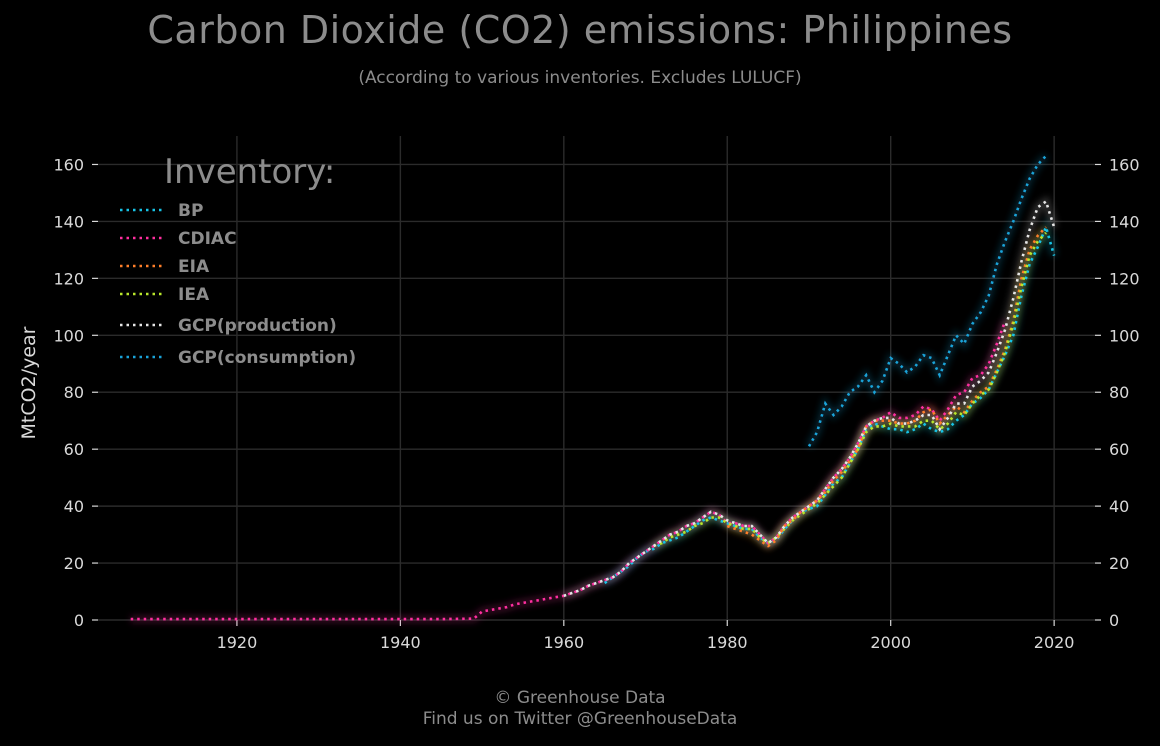 This screenshot has width=1160, height=746. Describe the element at coordinates (29, 382) in the screenshot. I see `y-axis-label: MtCO2/year` at that location.